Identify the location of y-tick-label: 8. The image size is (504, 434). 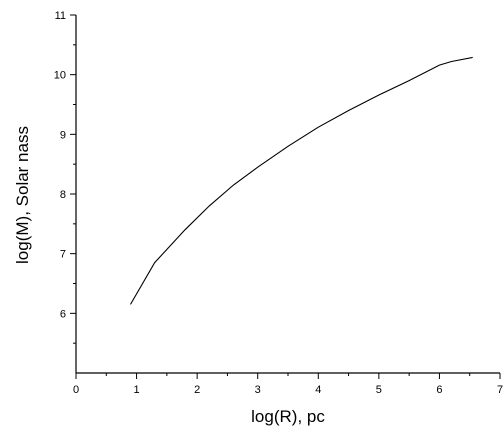
(63, 195).